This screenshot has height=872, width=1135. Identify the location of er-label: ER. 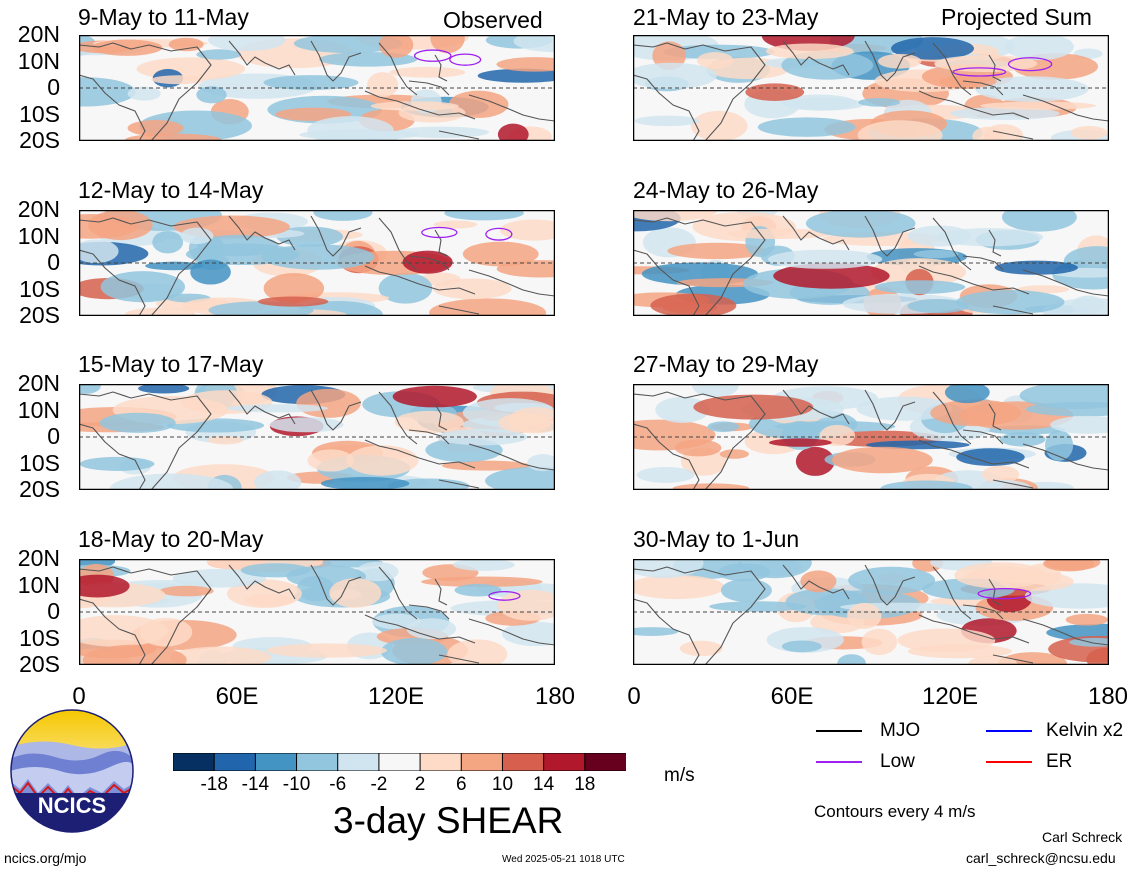
(1059, 761).